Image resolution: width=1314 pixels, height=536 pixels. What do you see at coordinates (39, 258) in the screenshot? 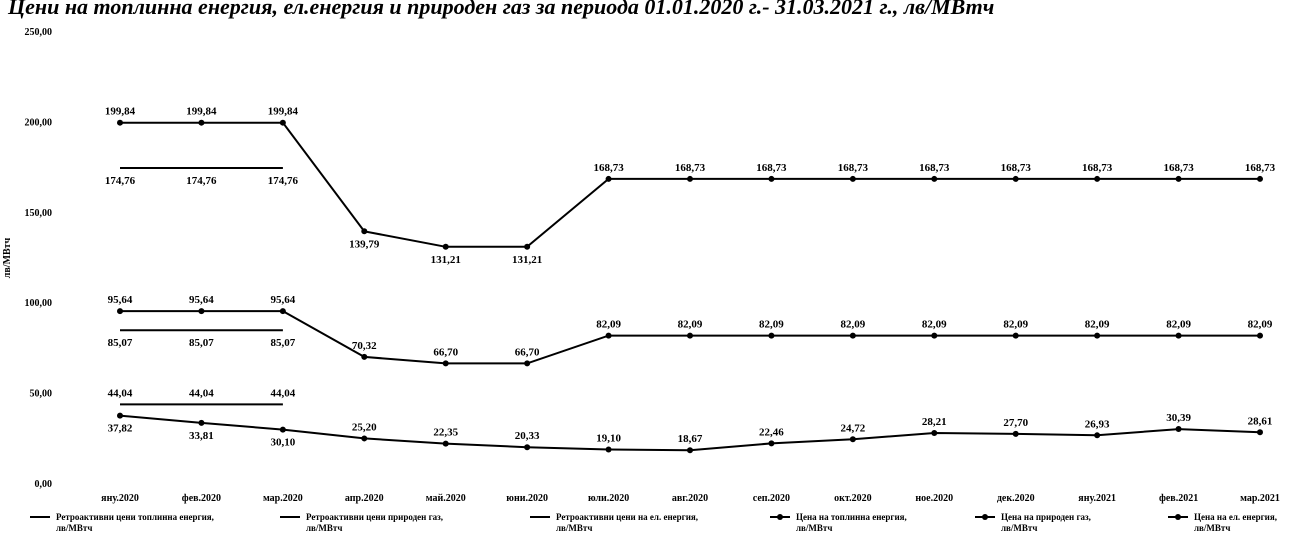
I see `y-axis: 0,00 50,00 100,00 150,00 200,00 250,00` at bounding box center [39, 258].